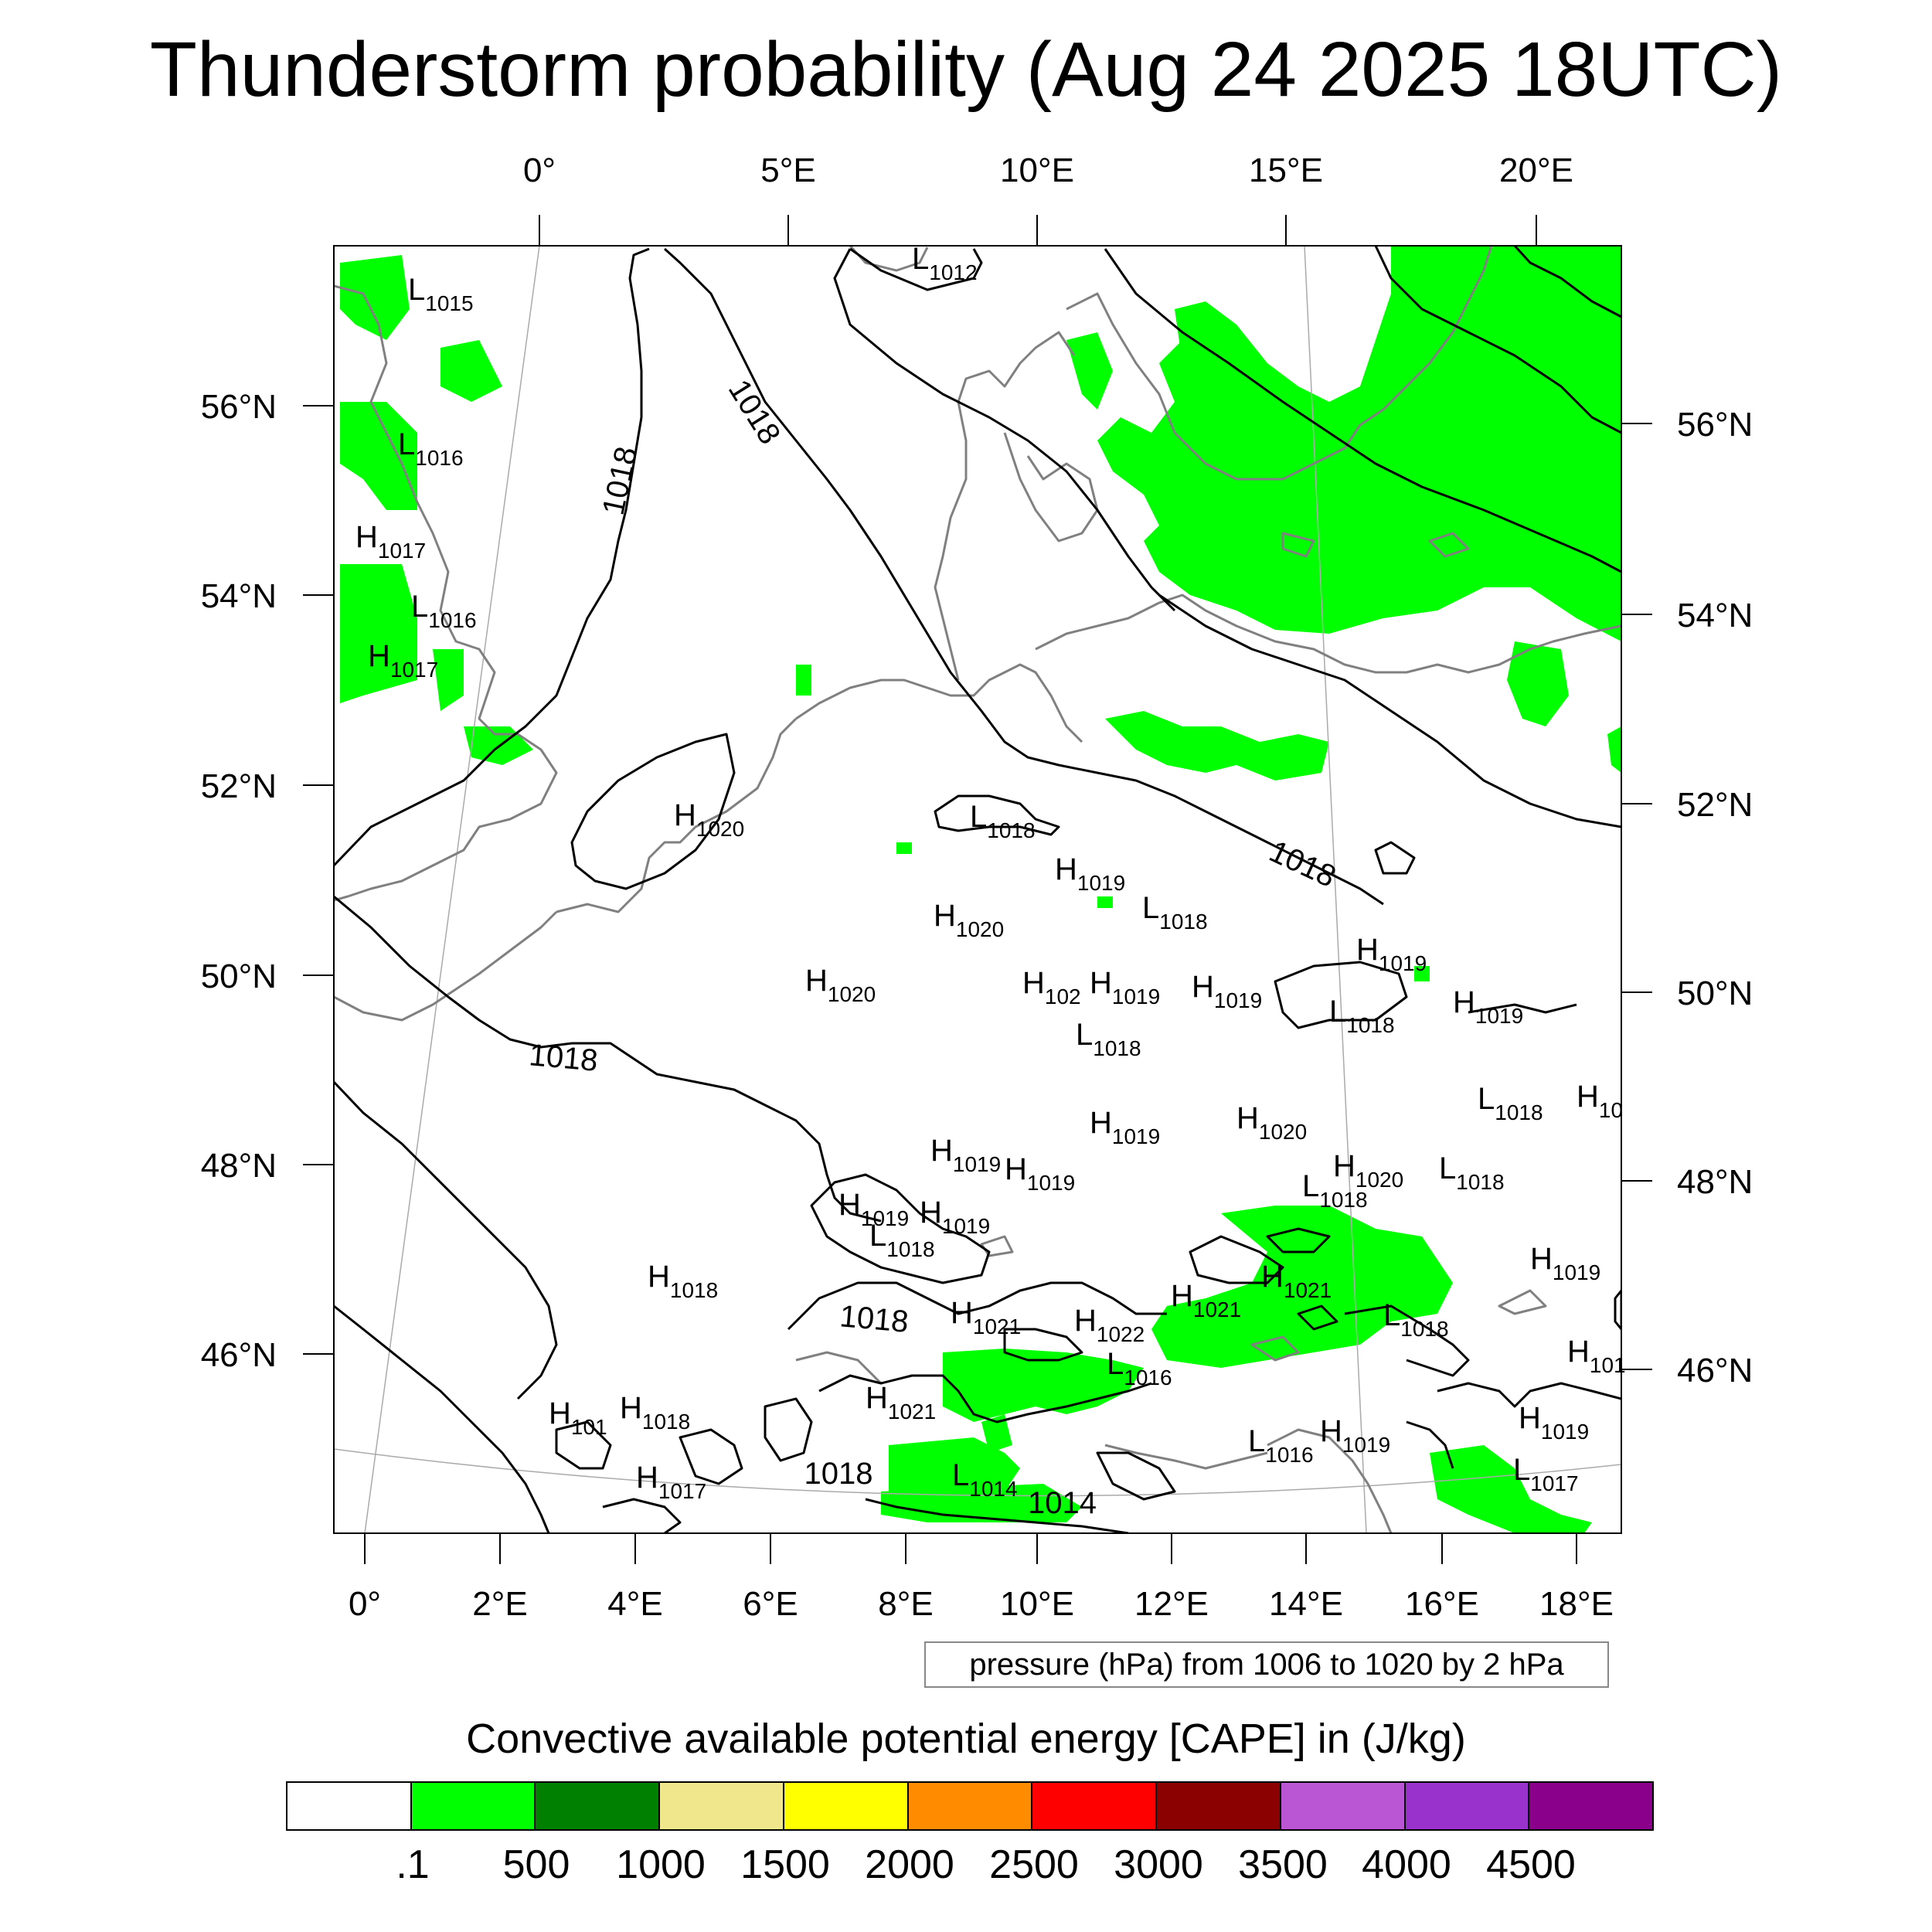 The height and width of the screenshot is (1932, 1932). Describe the element at coordinates (1614, 749) in the screenshot. I see `cape-area-east-edge` at that location.